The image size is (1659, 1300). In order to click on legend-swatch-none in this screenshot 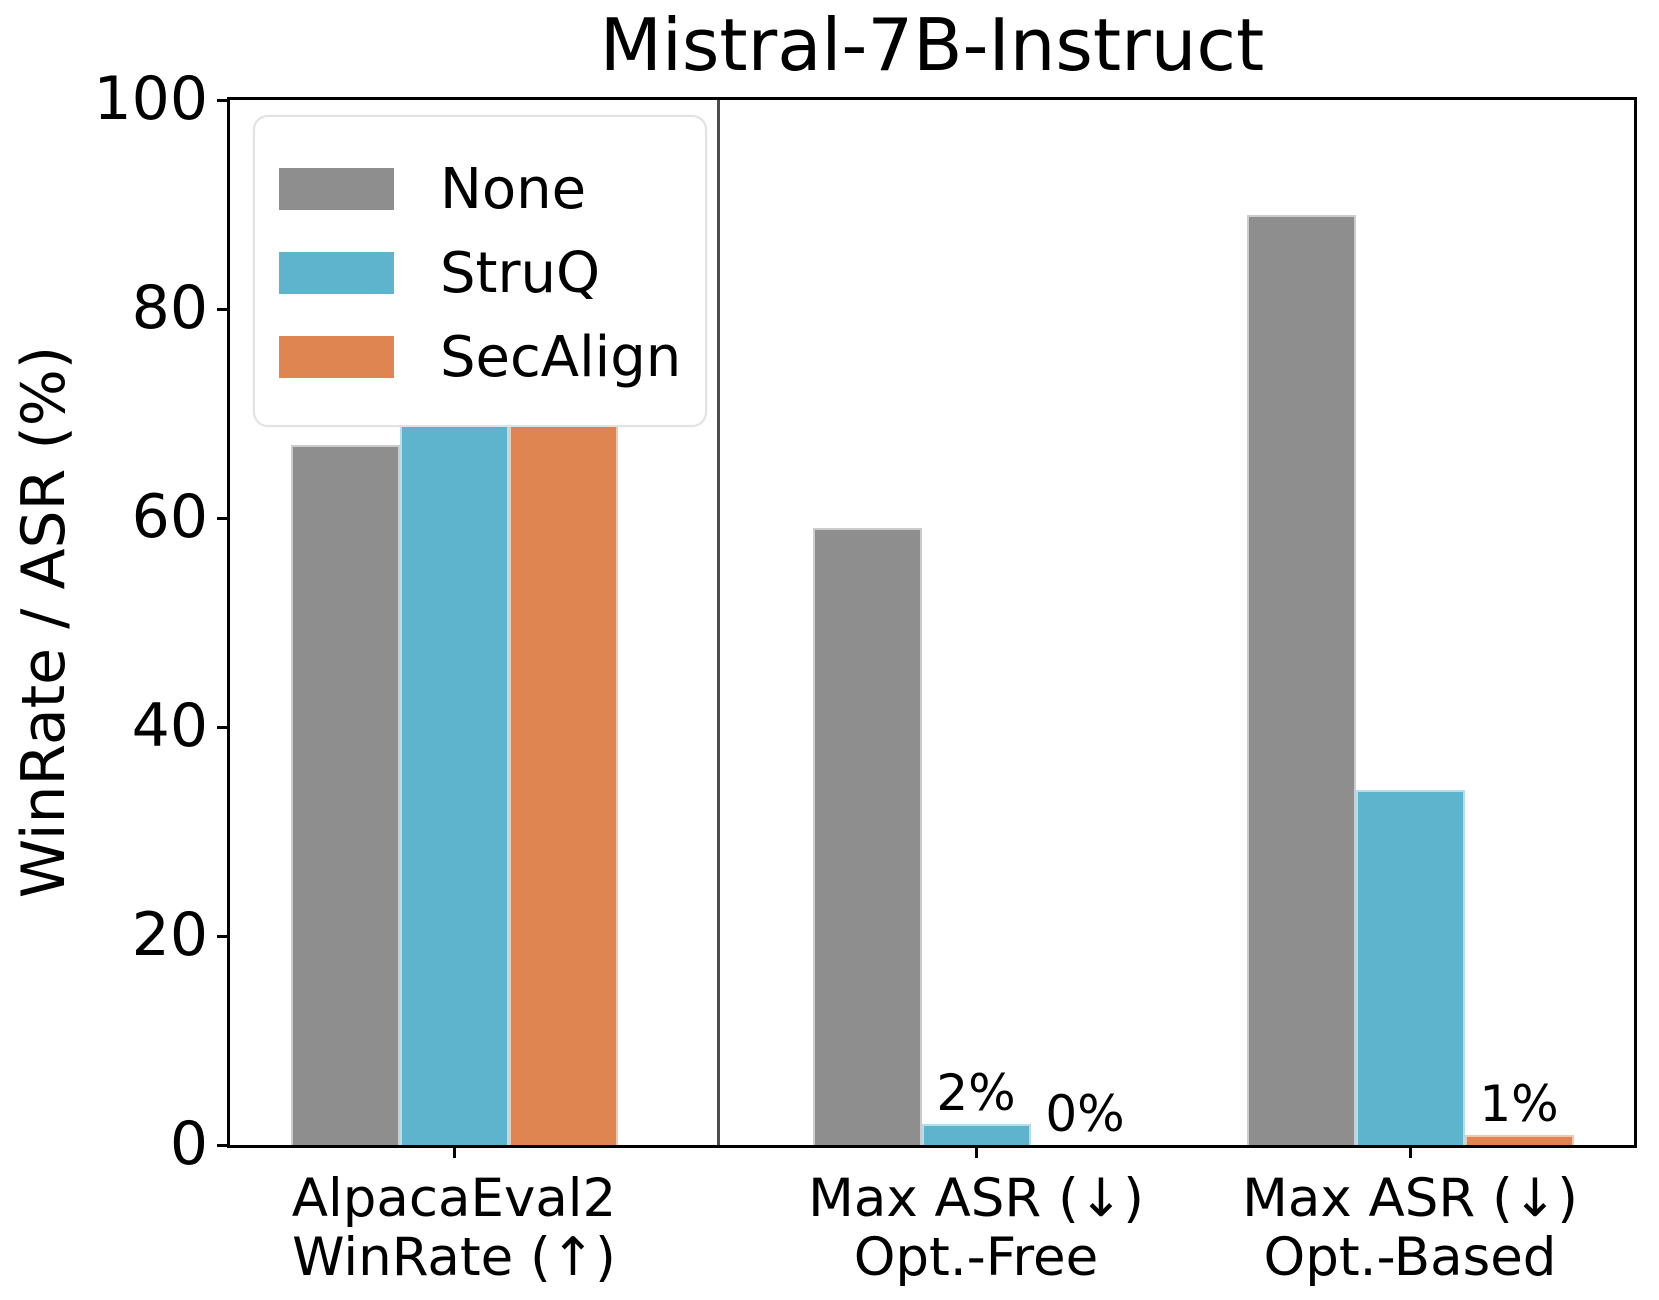, I will do `click(336, 189)`.